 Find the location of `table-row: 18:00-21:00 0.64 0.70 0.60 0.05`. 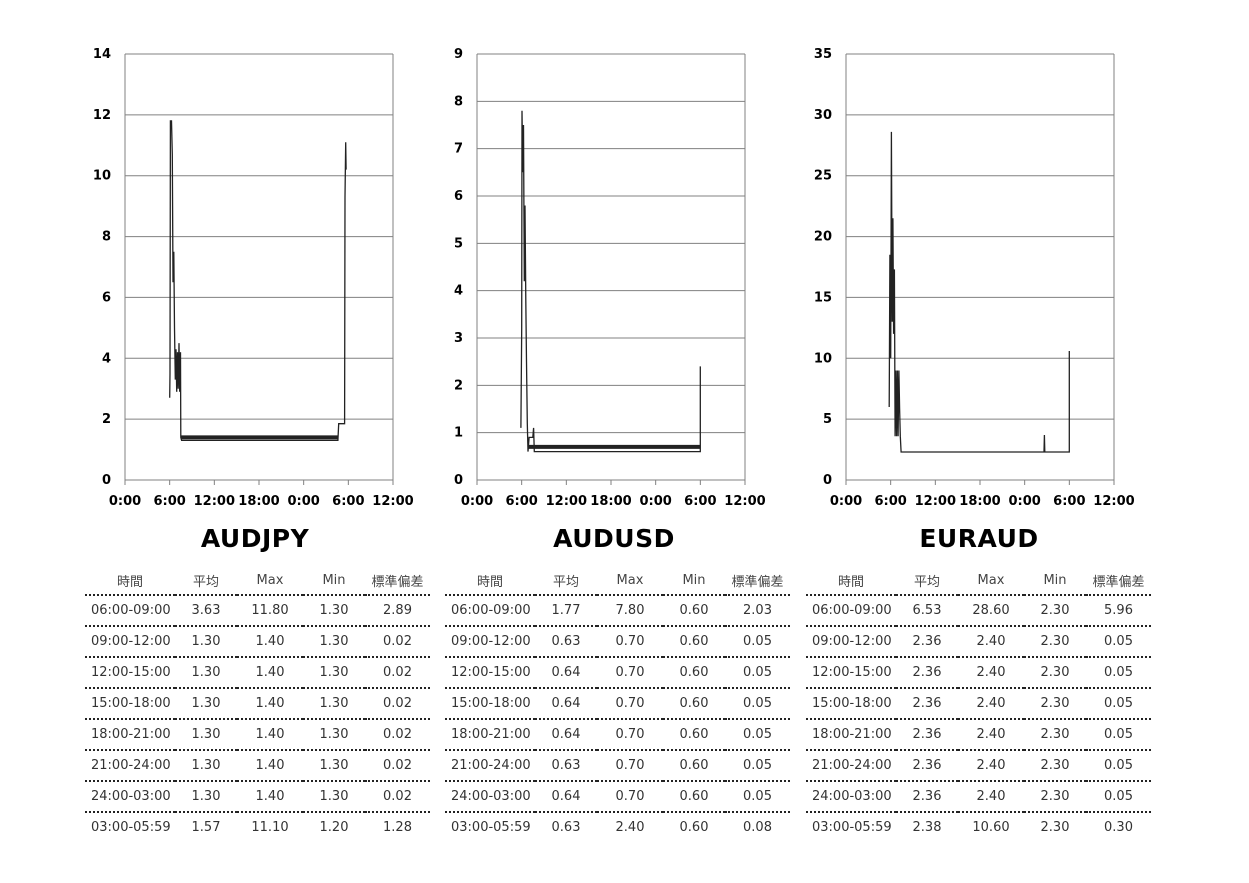

table-row: 18:00-21:00 0.64 0.70 0.60 0.05 is located at coordinates (617, 734).